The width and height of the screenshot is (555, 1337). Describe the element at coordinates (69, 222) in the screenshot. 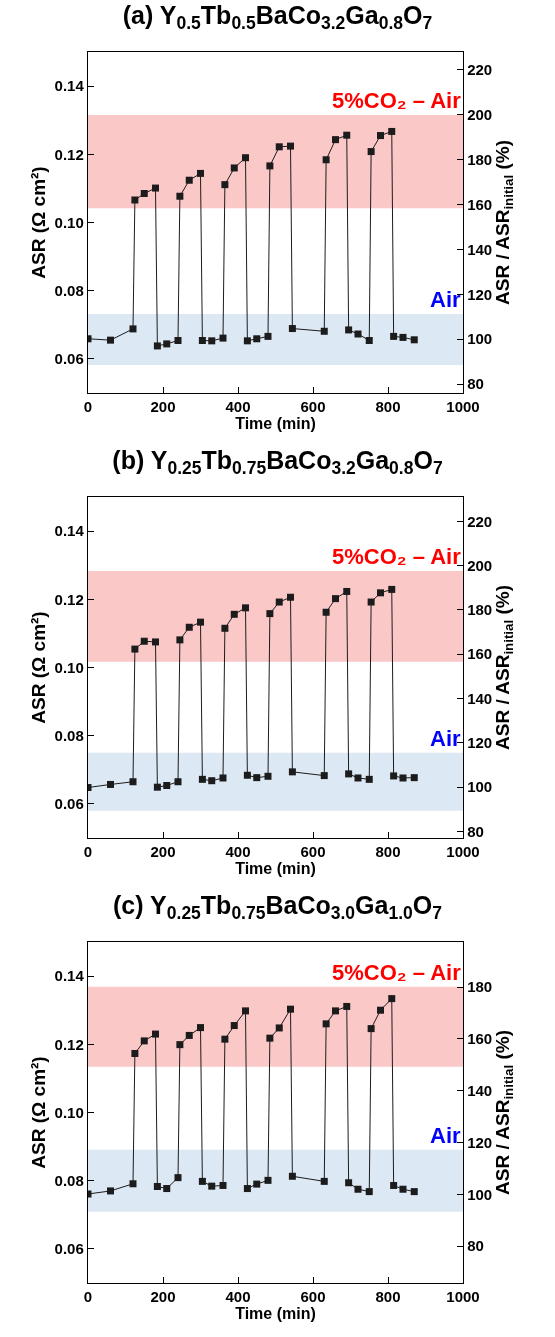

I see `y-tick-label: 0.10` at that location.